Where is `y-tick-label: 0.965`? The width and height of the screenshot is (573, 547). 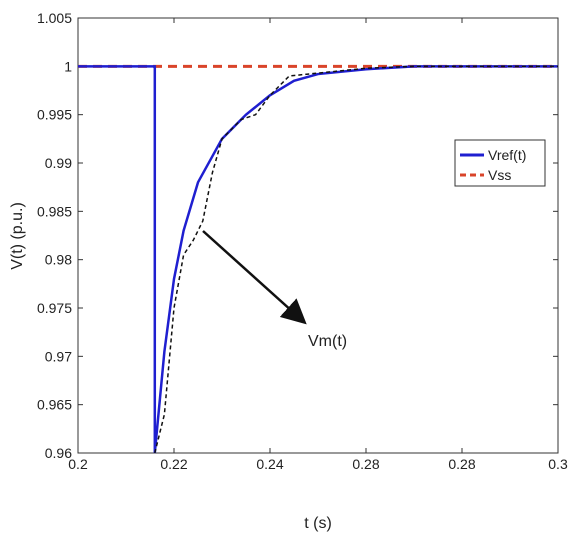
y-tick-label: 0.965 is located at coordinates (54, 405).